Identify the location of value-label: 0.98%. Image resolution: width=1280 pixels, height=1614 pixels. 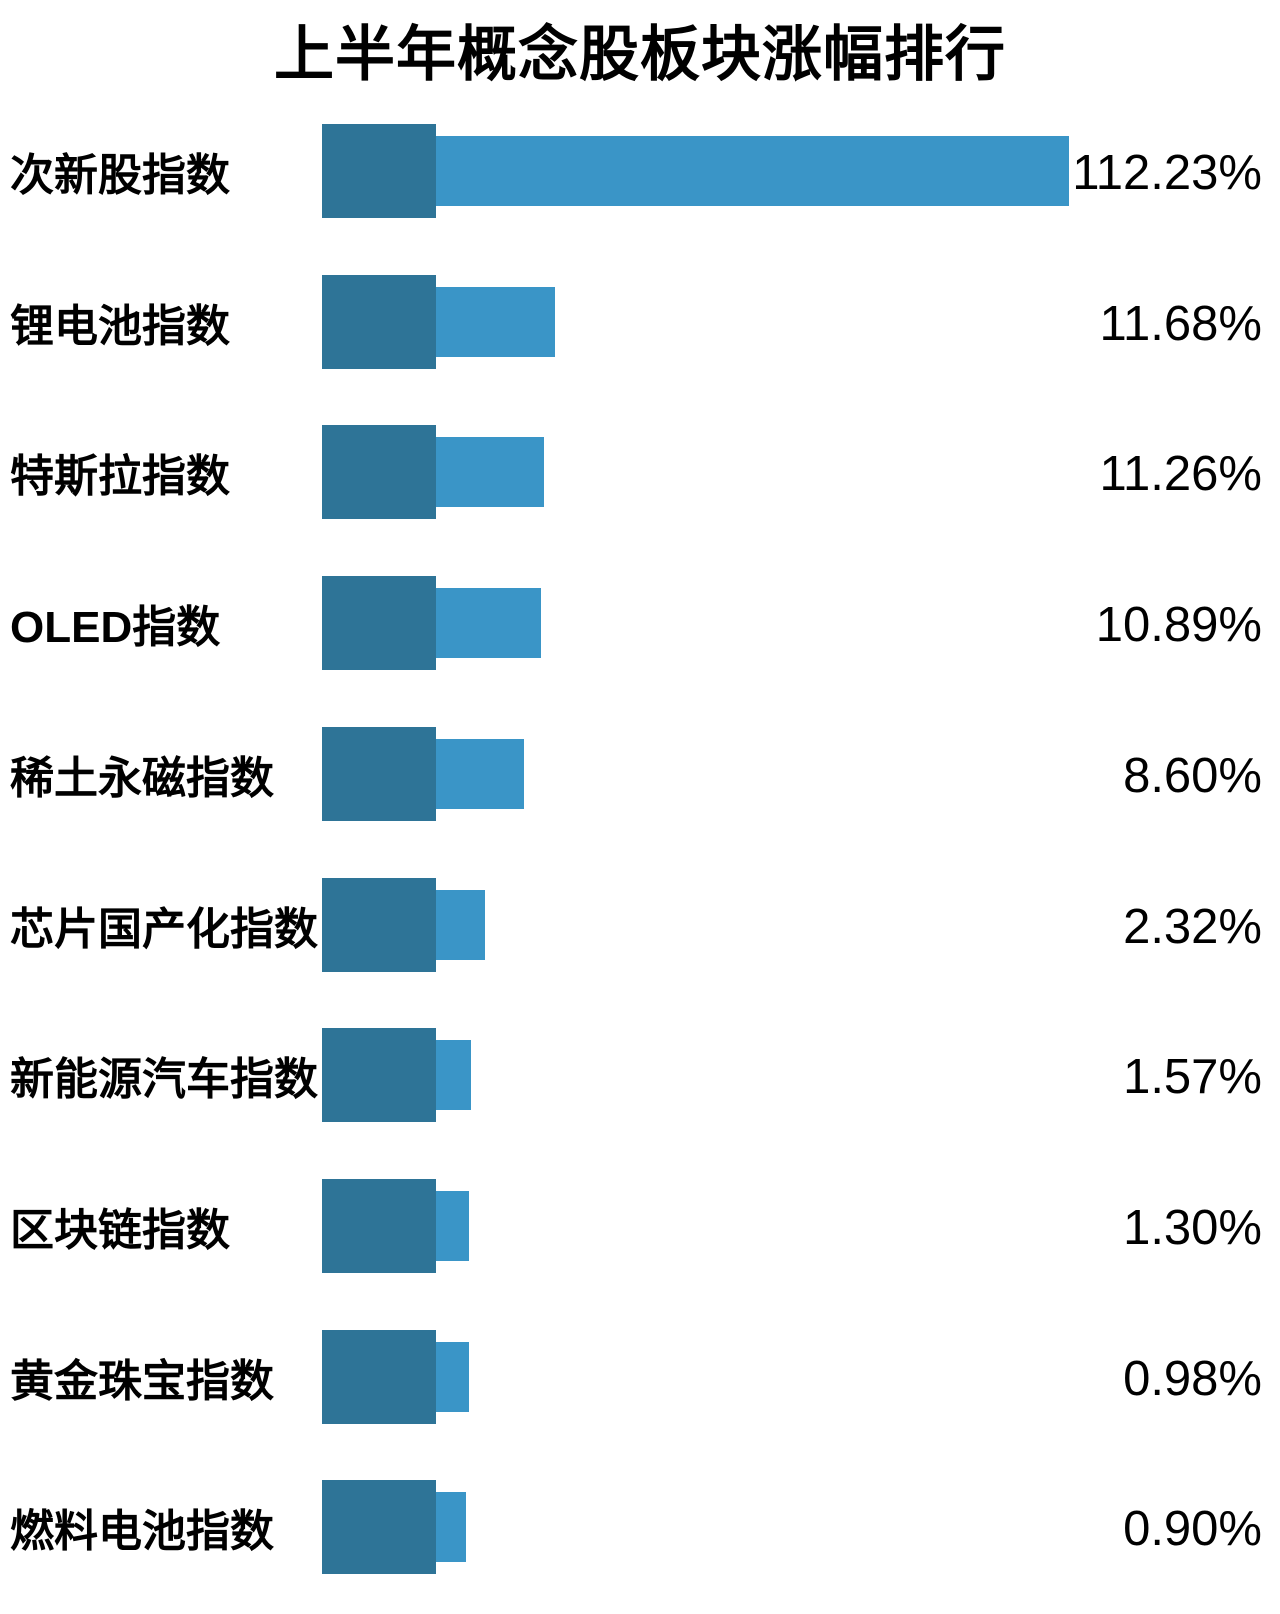
(1192, 1379).